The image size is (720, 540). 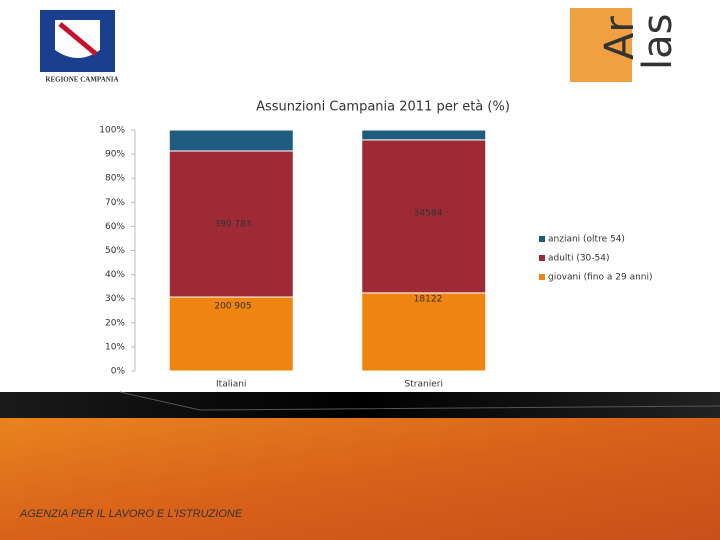 What do you see at coordinates (428, 214) in the screenshot?
I see `data-label: 34584` at bounding box center [428, 214].